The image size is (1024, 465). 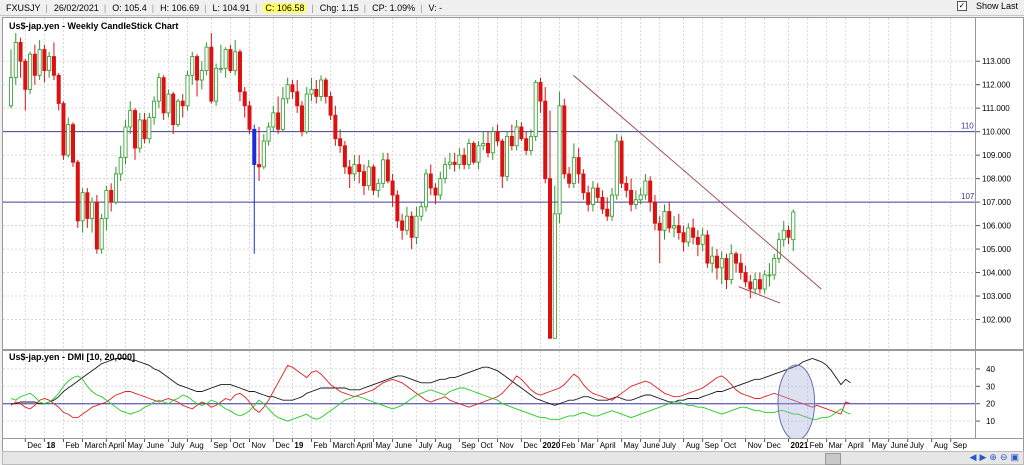 What do you see at coordinates (430, 398) in the screenshot?
I see `dmi-series-di` at bounding box center [430, 398].